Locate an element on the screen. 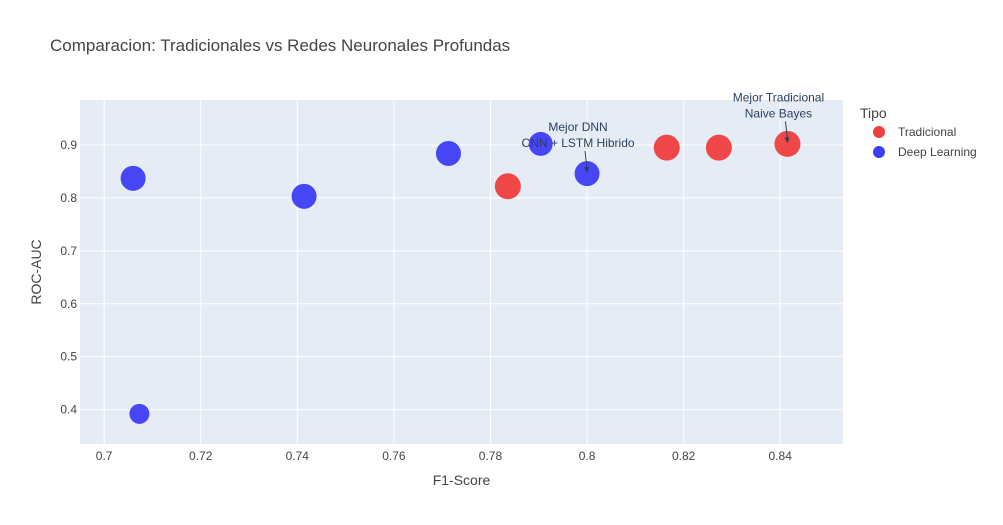 This screenshot has height=525, width=1003. y-tick-label: 0.7 is located at coordinates (68, 251).